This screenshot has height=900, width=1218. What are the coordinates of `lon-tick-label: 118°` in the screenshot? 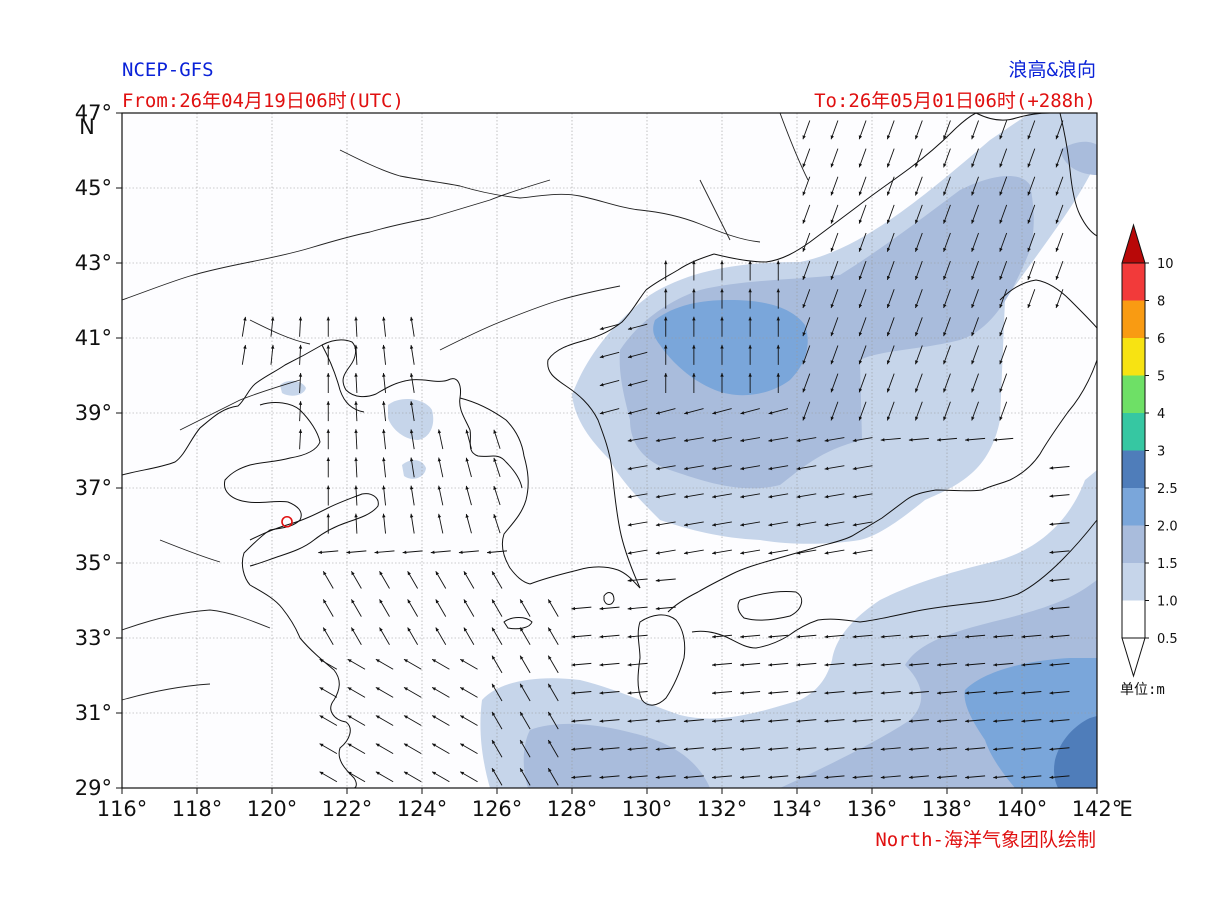 It's located at (197, 809).